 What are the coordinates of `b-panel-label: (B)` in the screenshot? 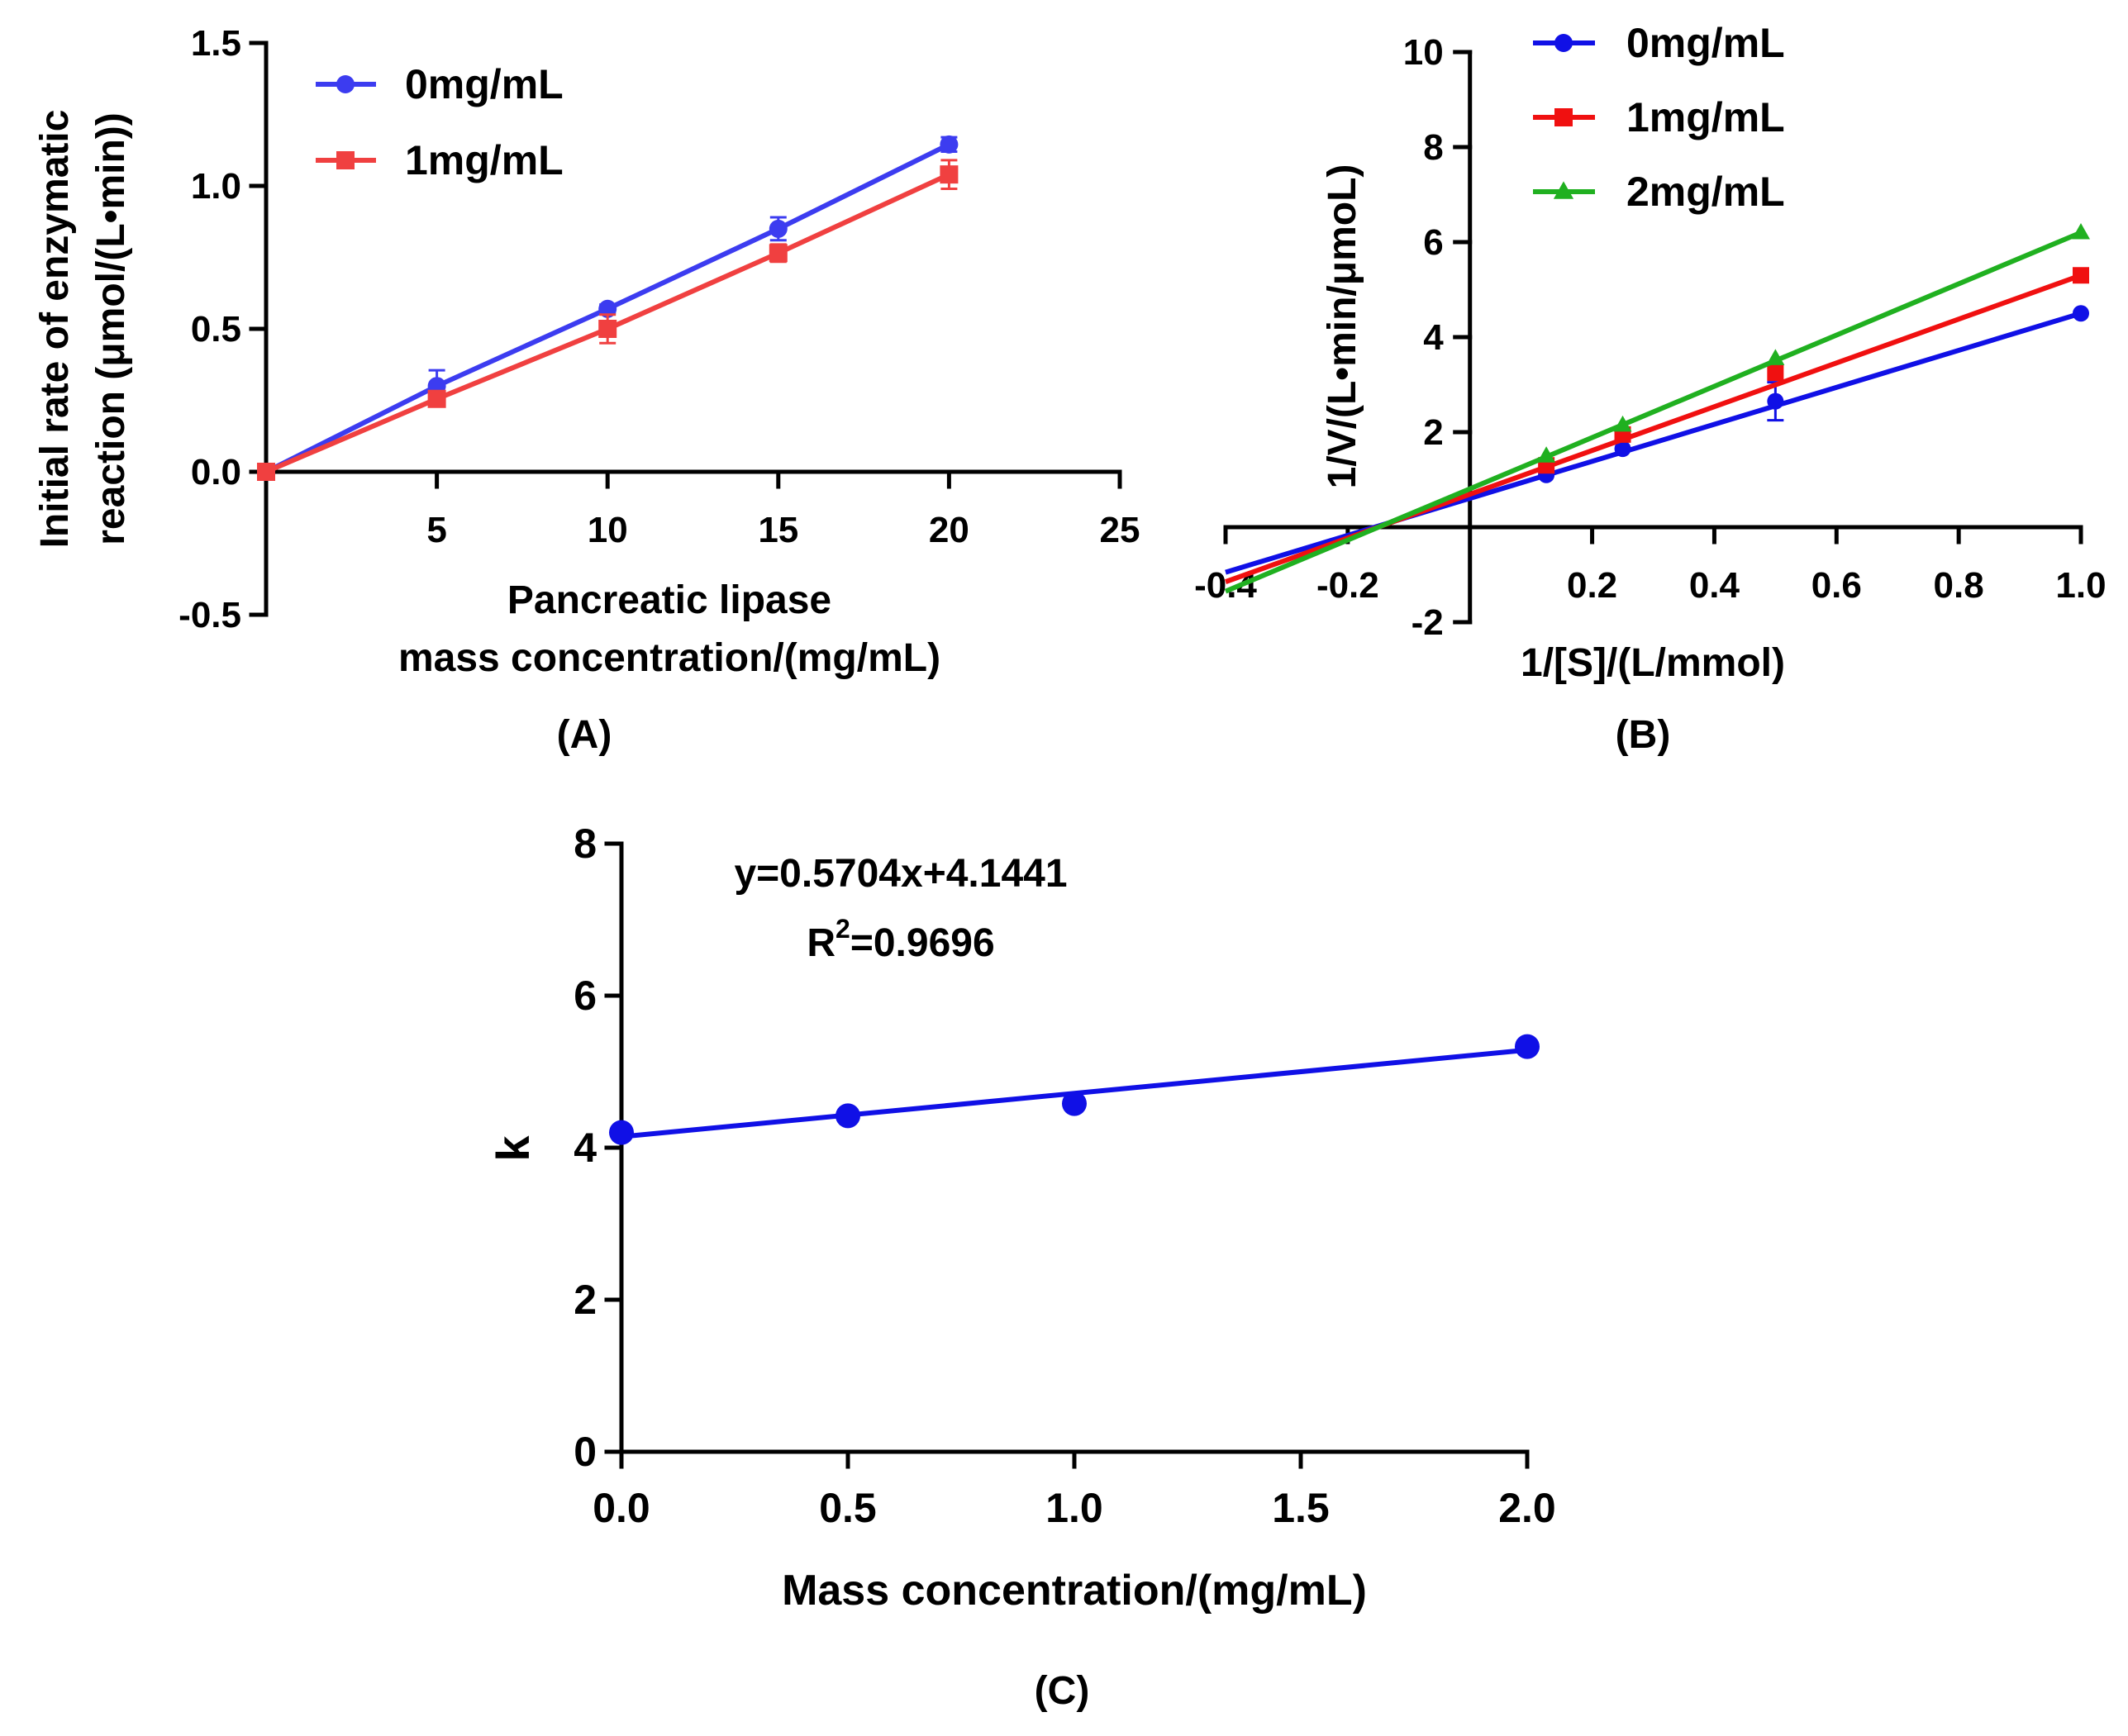 It's located at (1643, 735).